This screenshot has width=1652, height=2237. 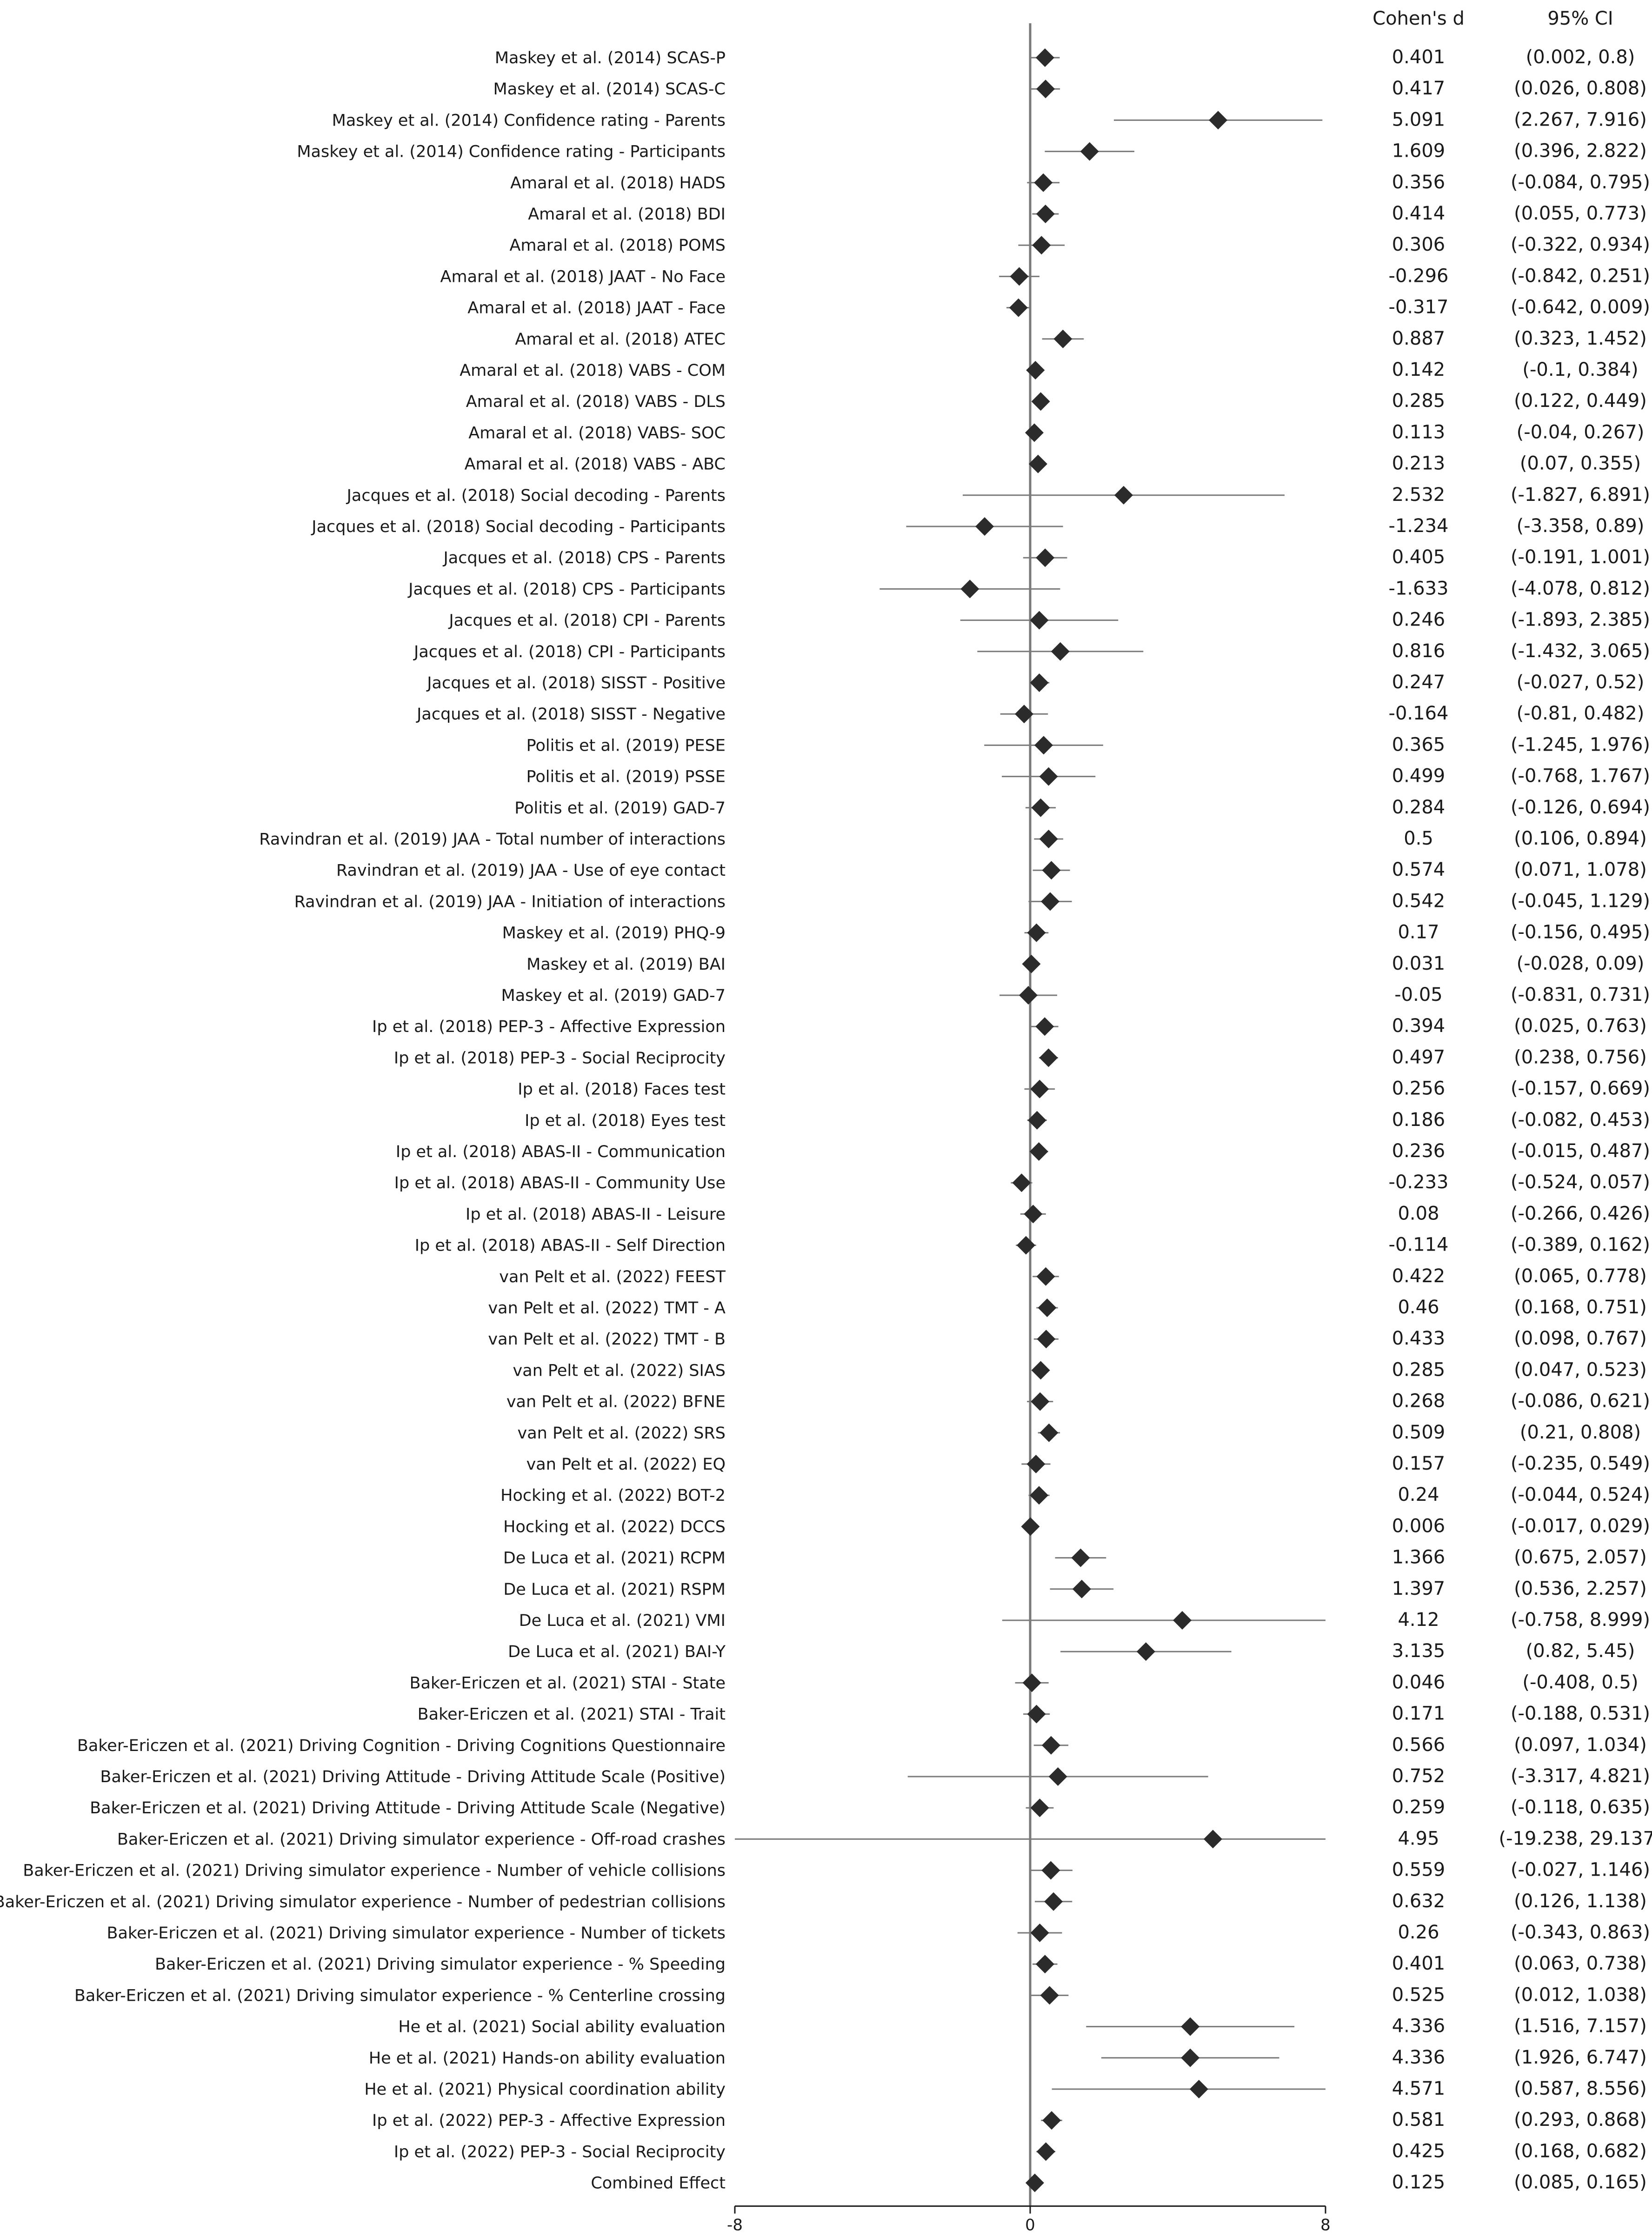 I want to click on cohens-d-value: 0.236, so click(x=1419, y=1151).